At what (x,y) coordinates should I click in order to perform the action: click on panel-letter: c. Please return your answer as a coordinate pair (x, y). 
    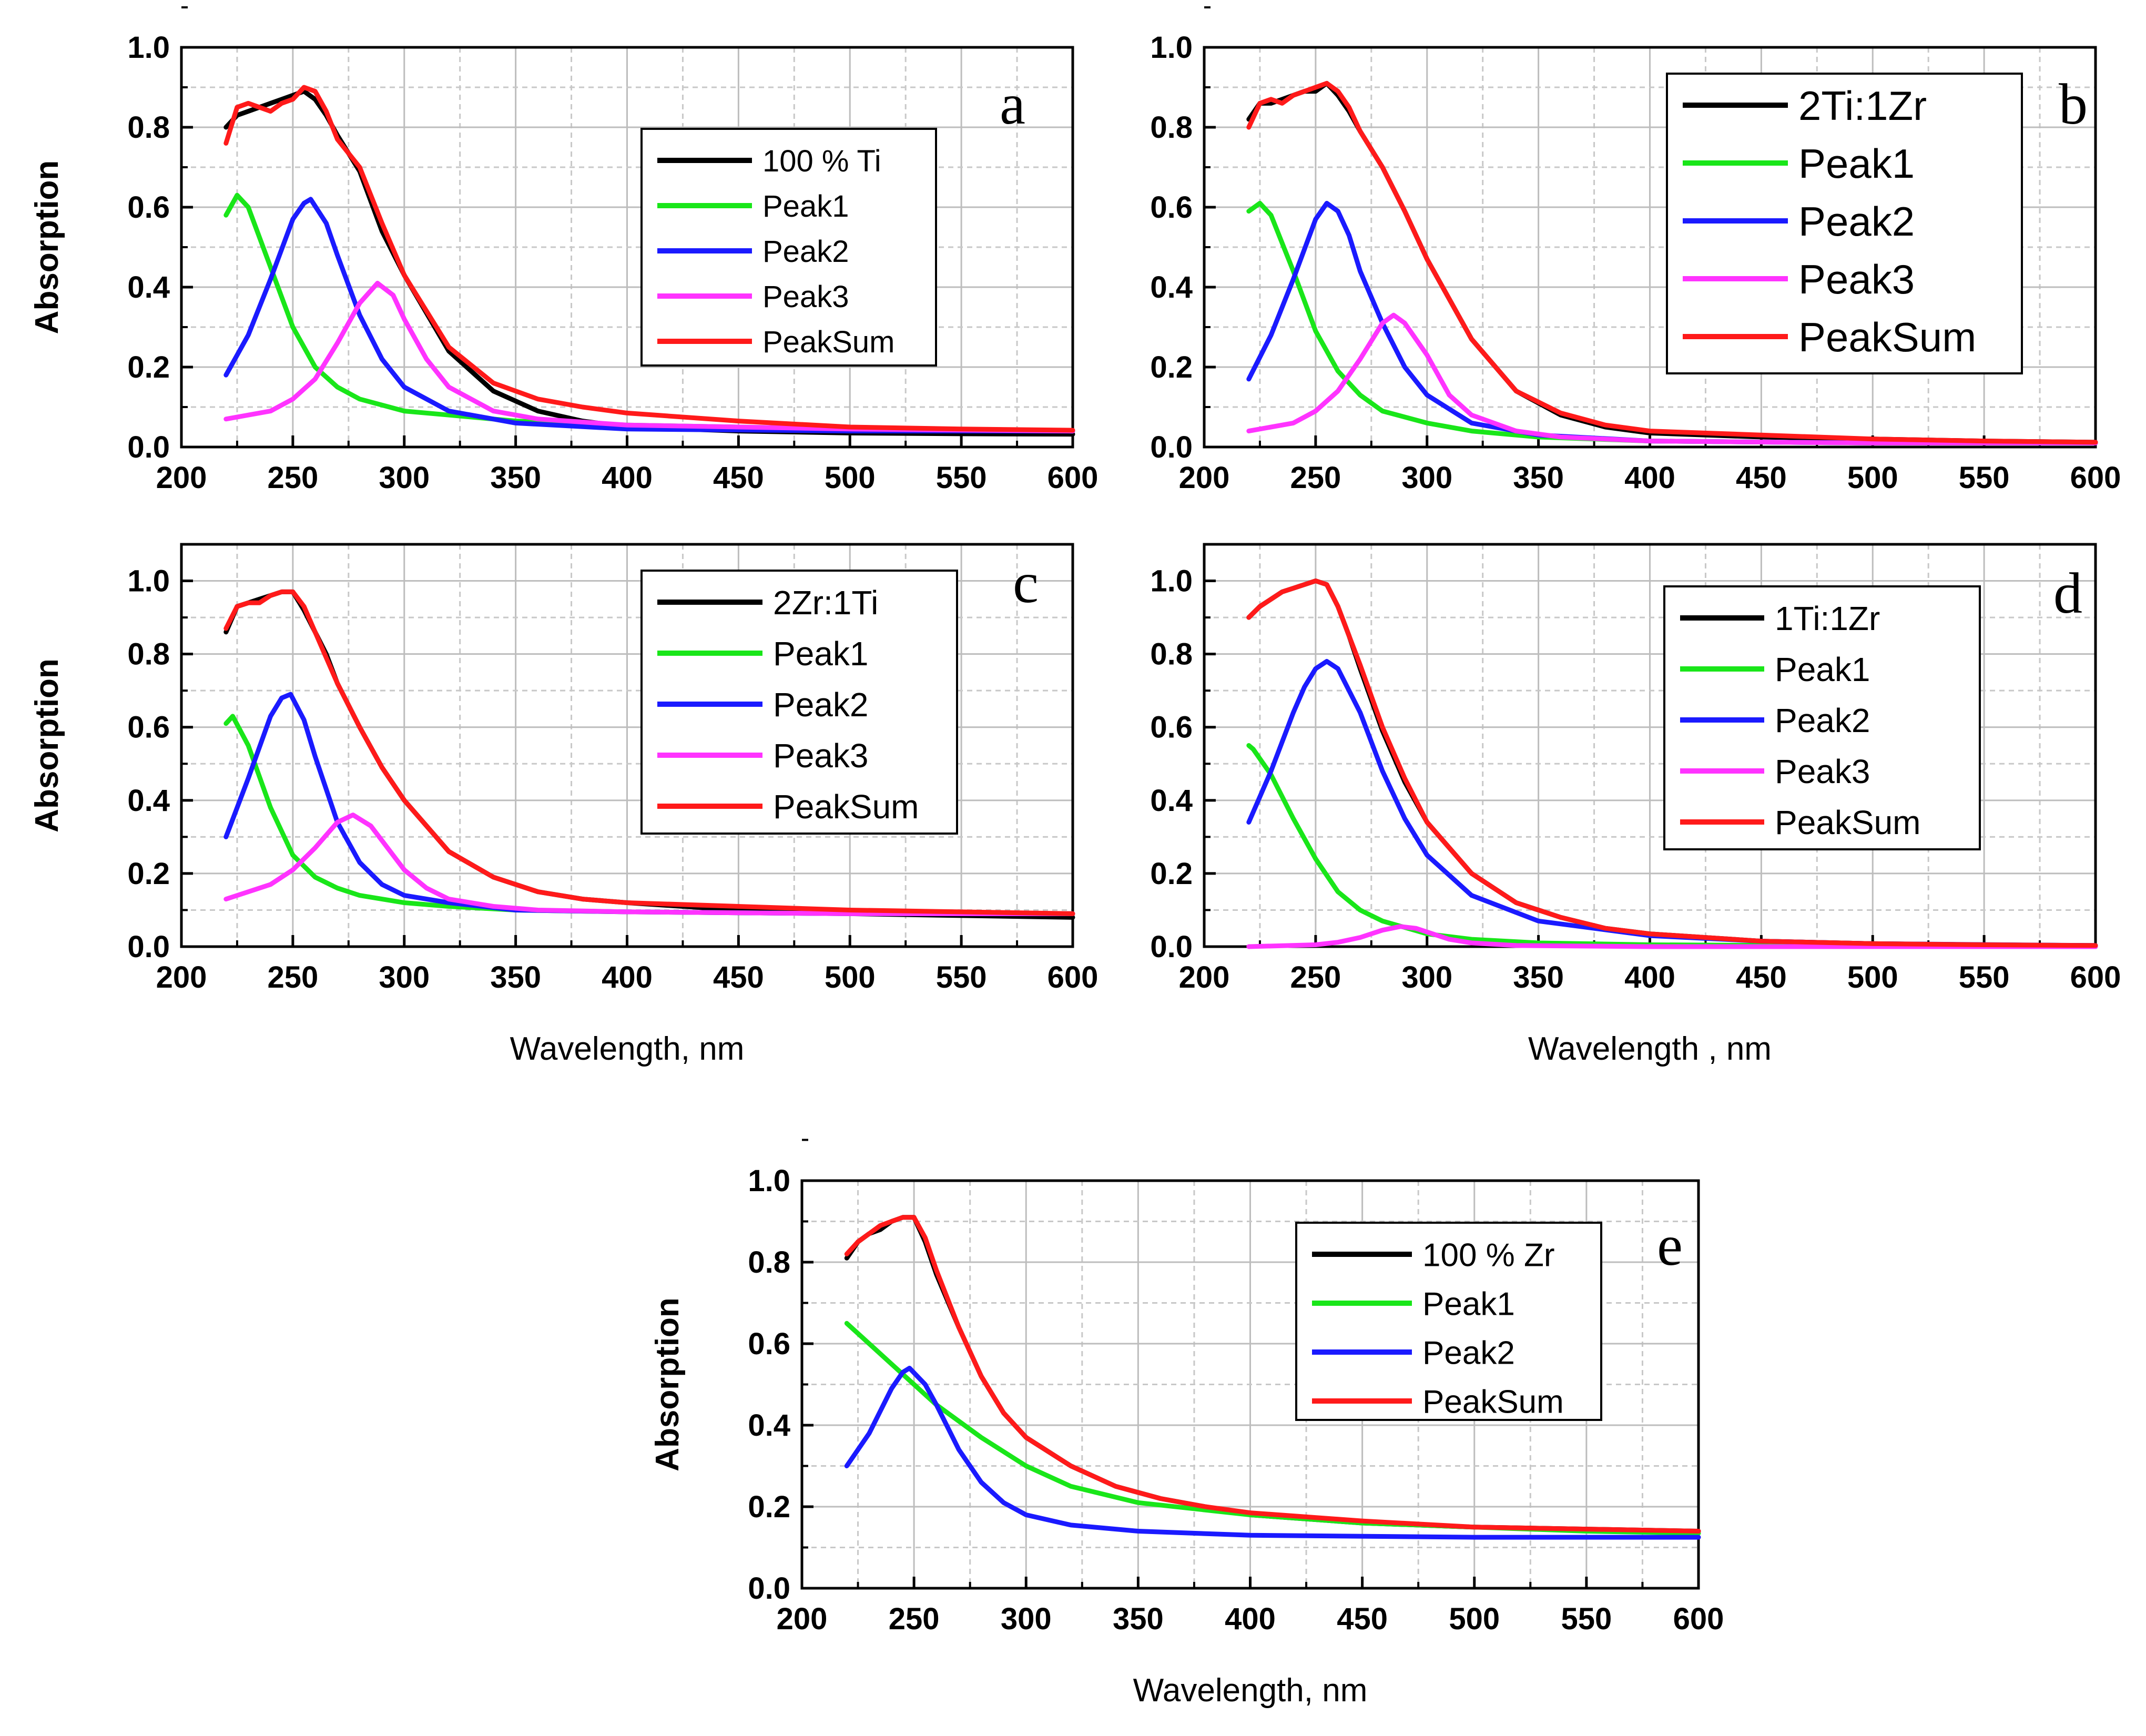
    Looking at the image, I should click on (1026, 583).